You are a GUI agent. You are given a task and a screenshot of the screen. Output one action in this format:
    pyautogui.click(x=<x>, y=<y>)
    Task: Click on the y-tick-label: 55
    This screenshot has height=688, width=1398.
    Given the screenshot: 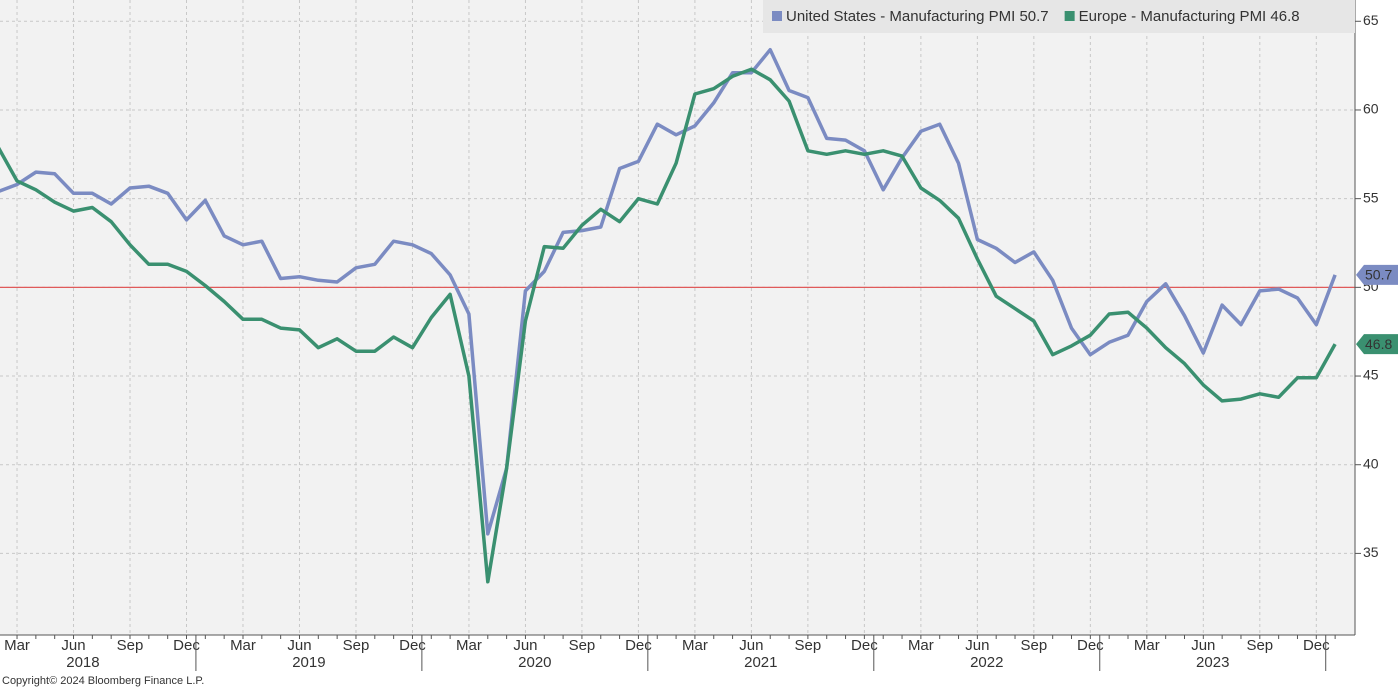 What is the action you would take?
    pyautogui.click(x=1371, y=197)
    